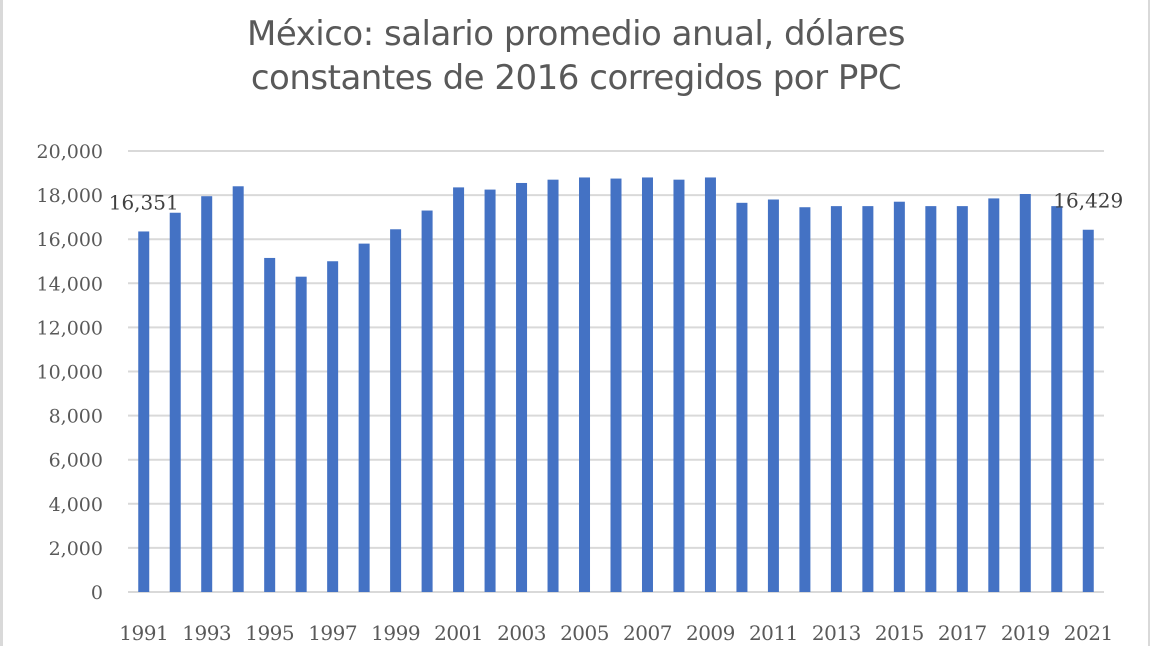 This screenshot has height=648, width=1152. I want to click on y-tick-label: 12,000, so click(70, 328).